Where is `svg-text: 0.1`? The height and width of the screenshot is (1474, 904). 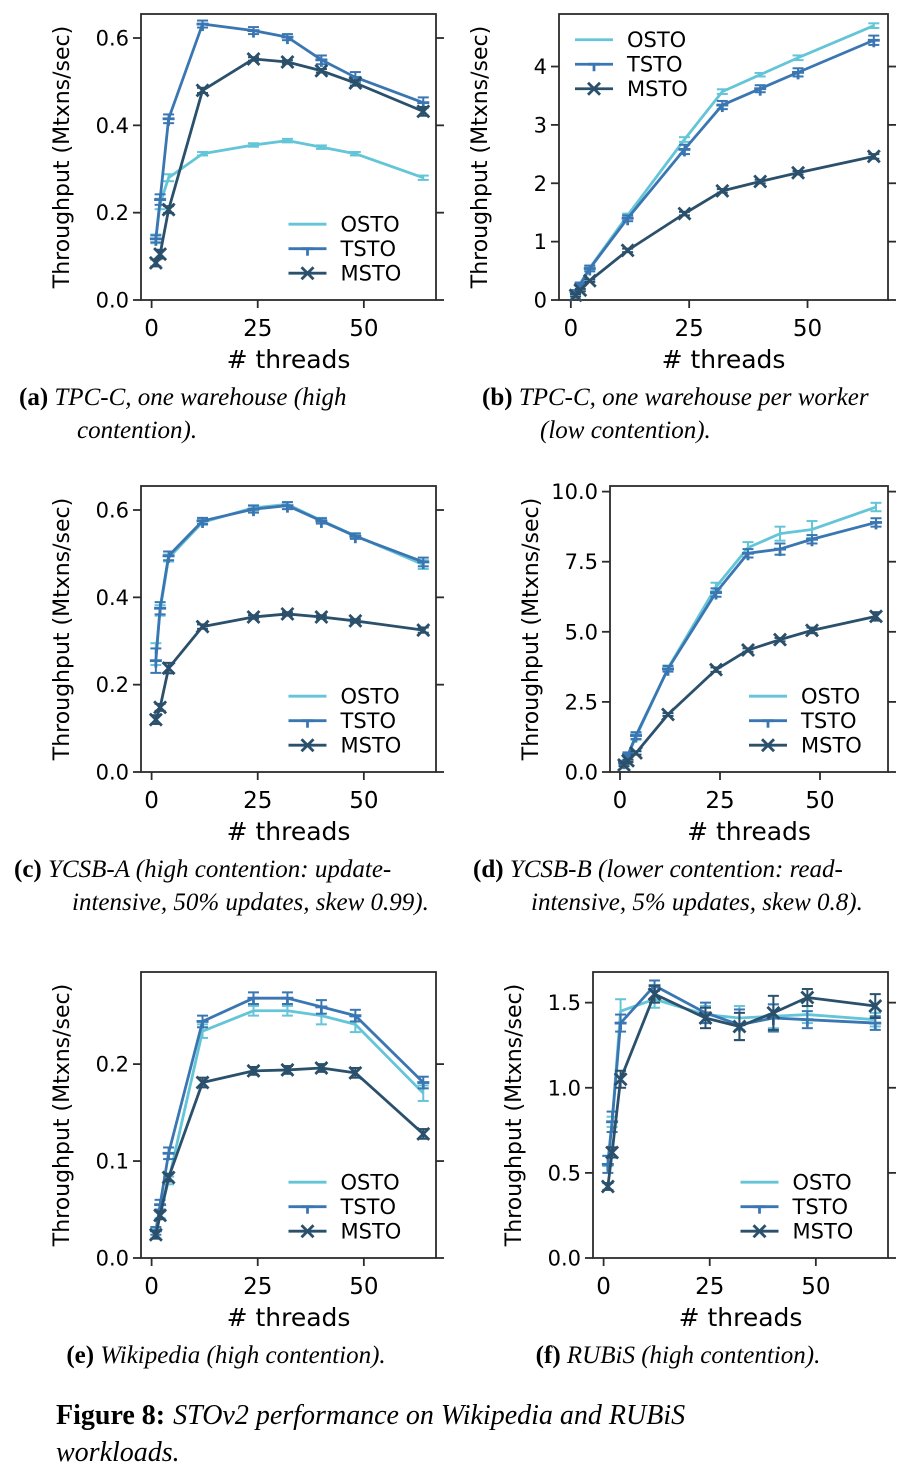 svg-text: 0.1 is located at coordinates (112, 1162).